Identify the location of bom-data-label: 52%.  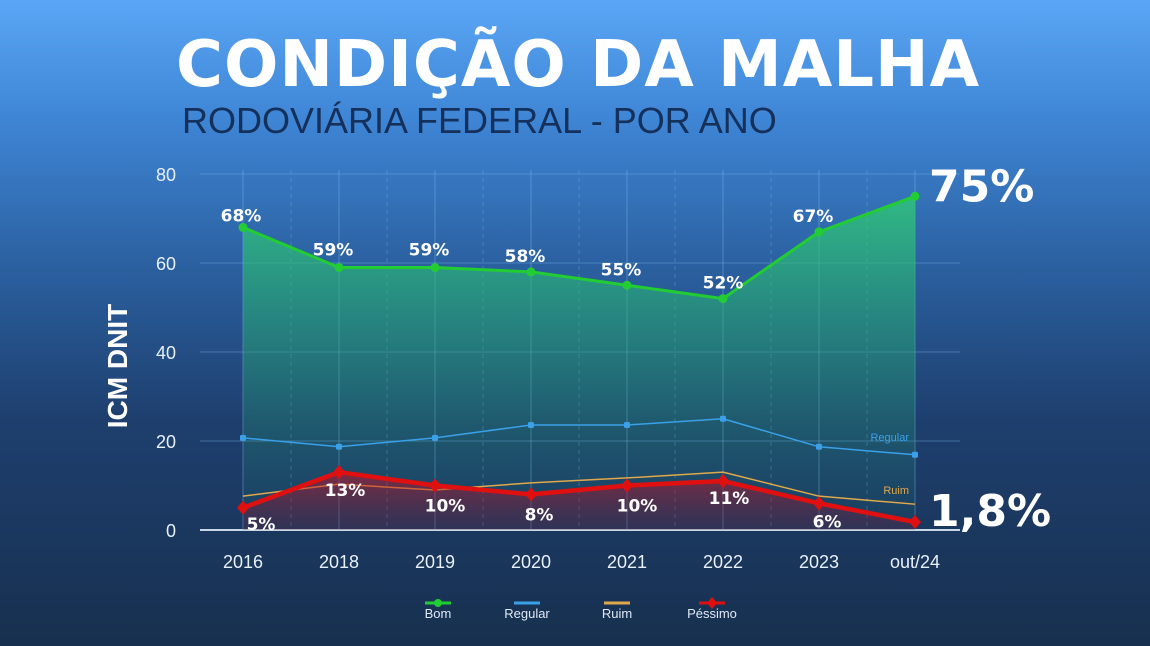
(723, 284).